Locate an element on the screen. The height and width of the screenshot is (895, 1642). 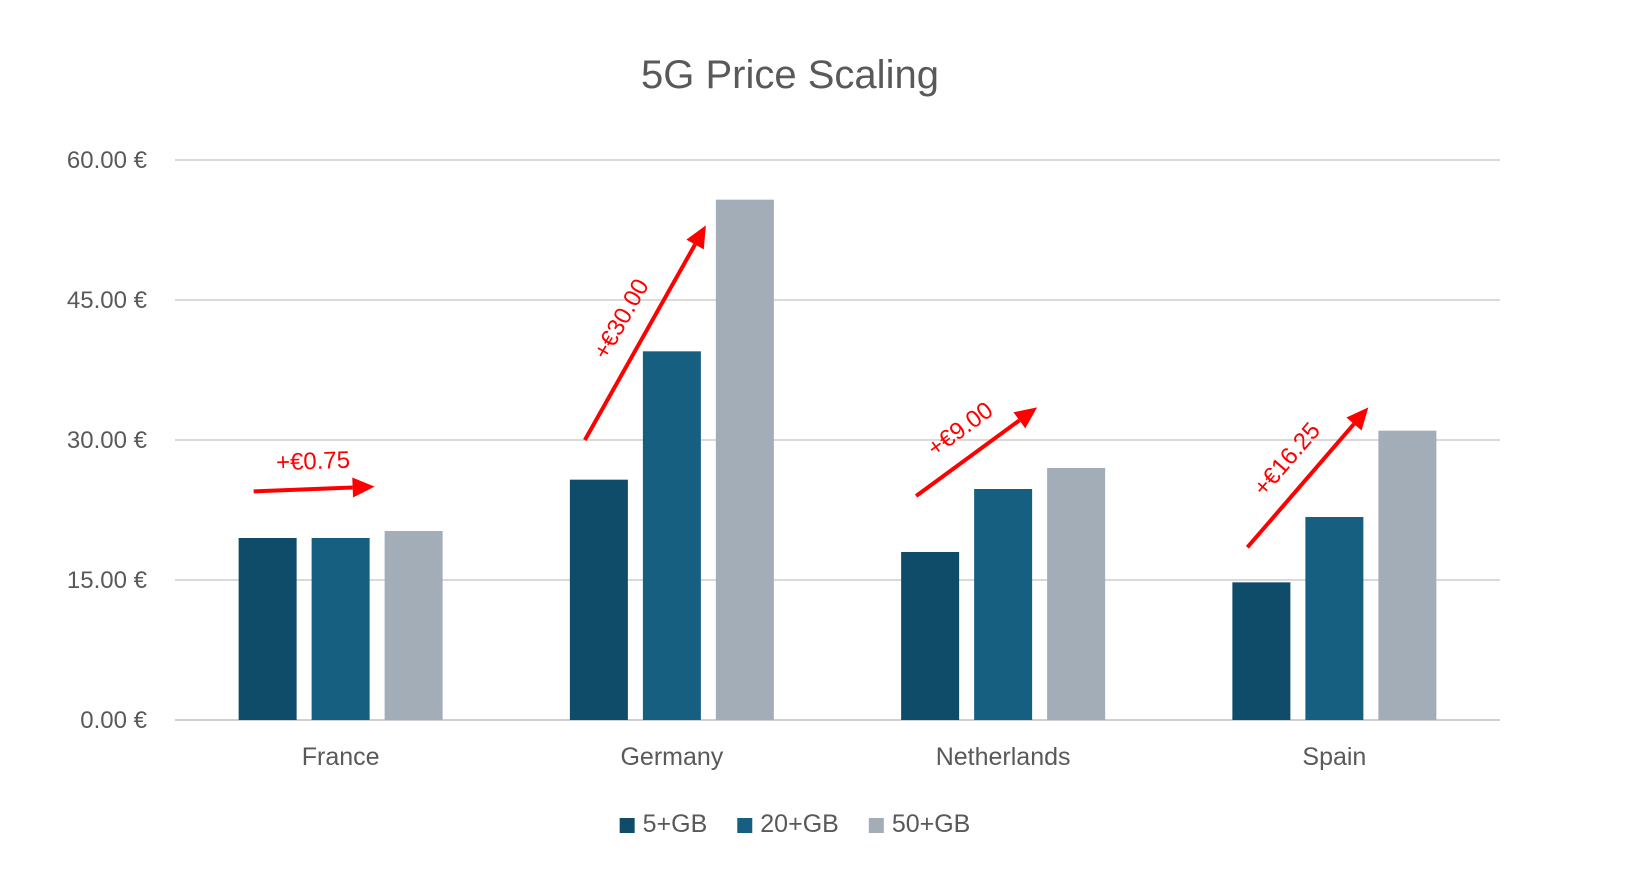
annotation-netherlands: +€9.00 is located at coordinates (976, 447).